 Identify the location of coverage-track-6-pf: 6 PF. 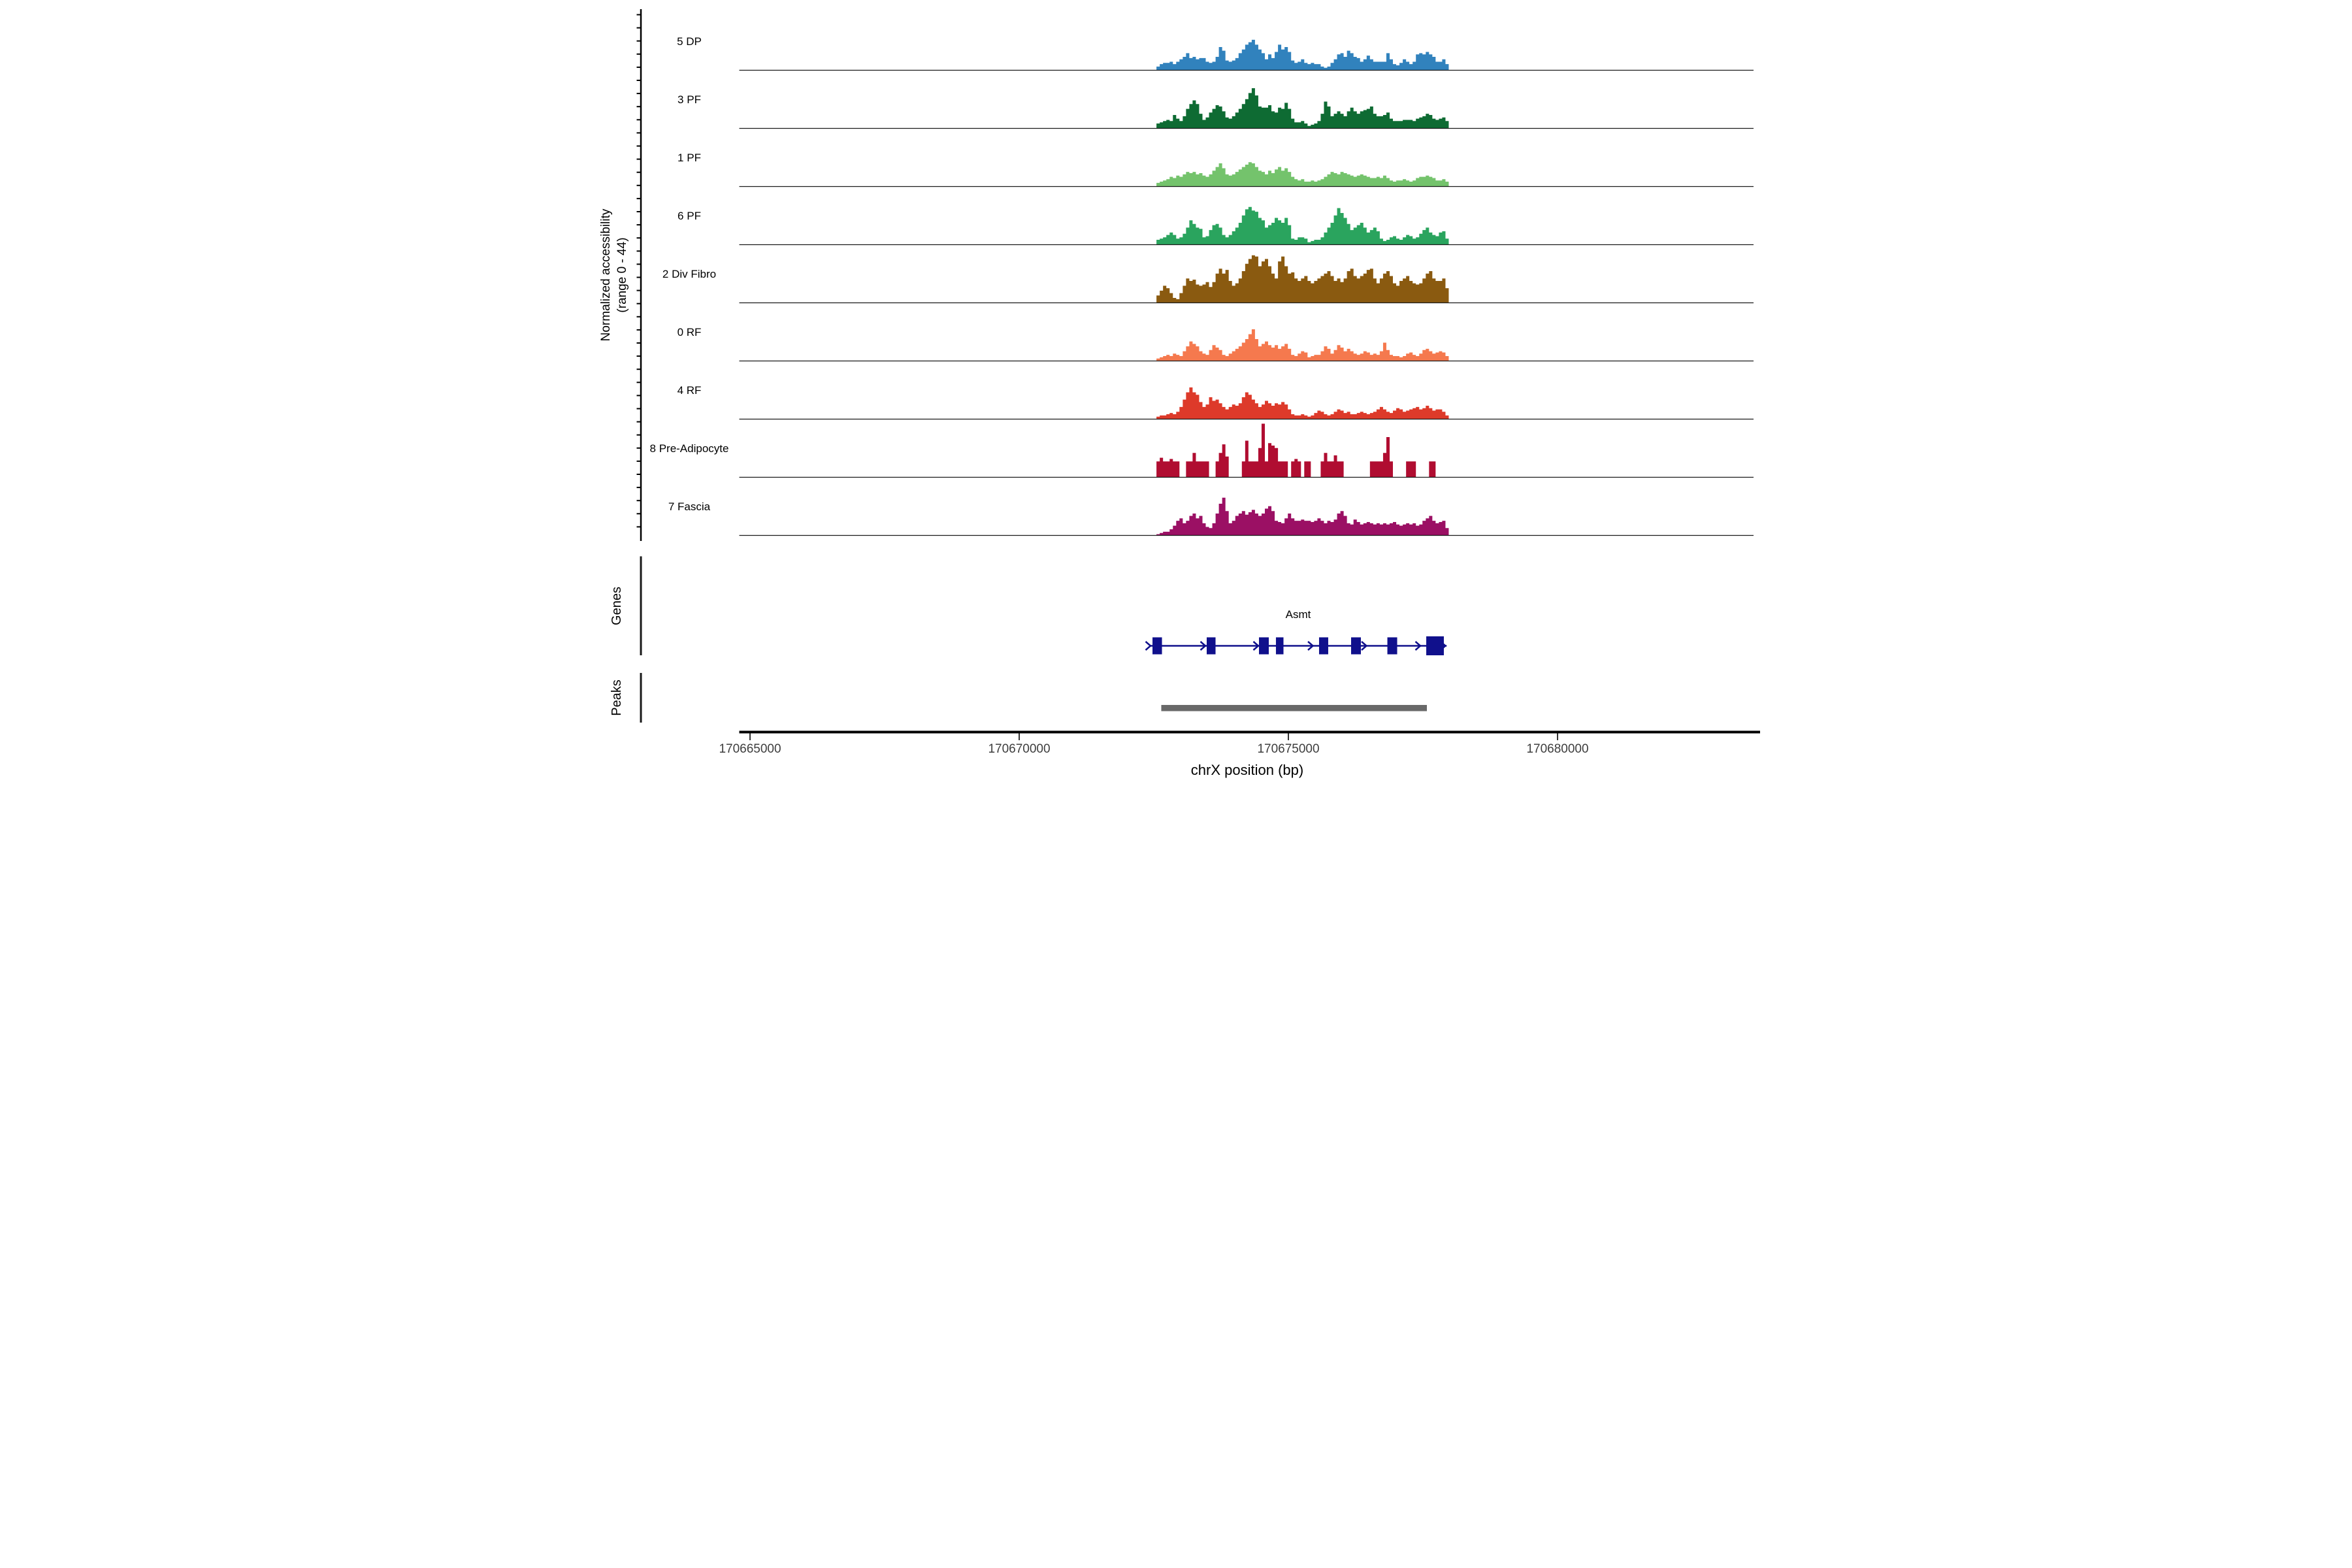
(1216, 226).